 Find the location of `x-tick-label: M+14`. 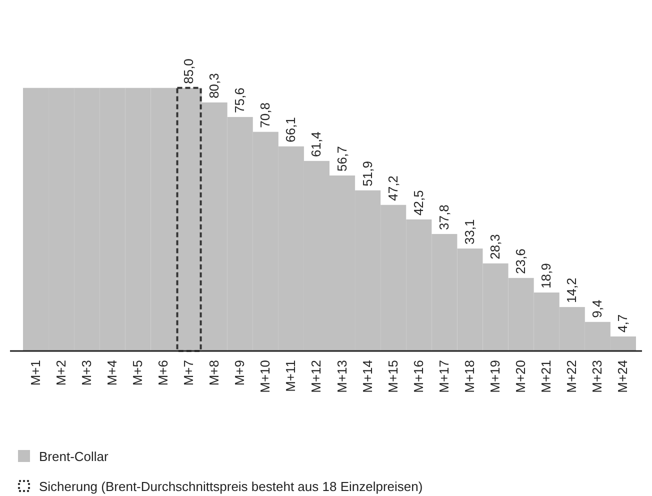

x-tick-label: M+14 is located at coordinates (367, 376).